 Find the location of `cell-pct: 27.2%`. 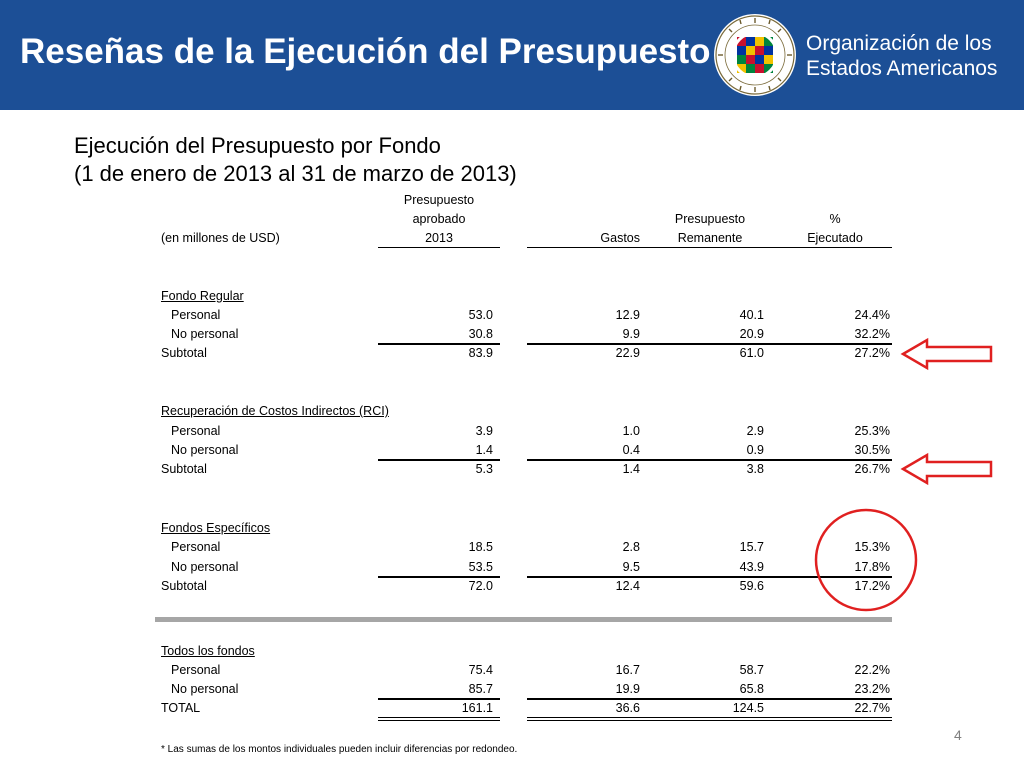

cell-pct: 27.2% is located at coordinates (872, 353).